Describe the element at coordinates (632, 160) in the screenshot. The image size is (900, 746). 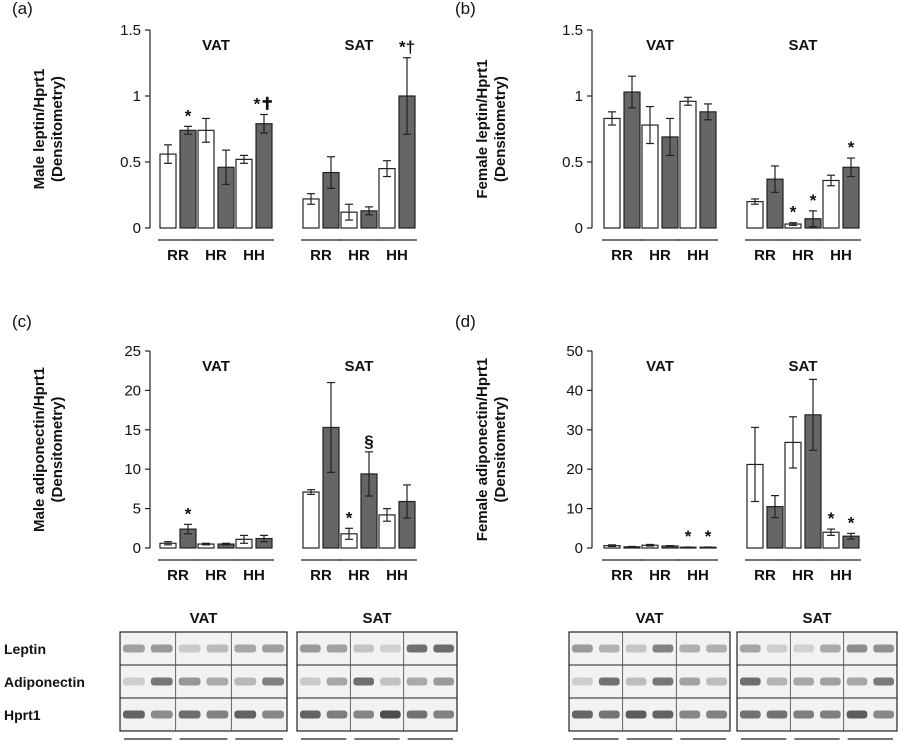
I see `bar-rr-grey` at that location.